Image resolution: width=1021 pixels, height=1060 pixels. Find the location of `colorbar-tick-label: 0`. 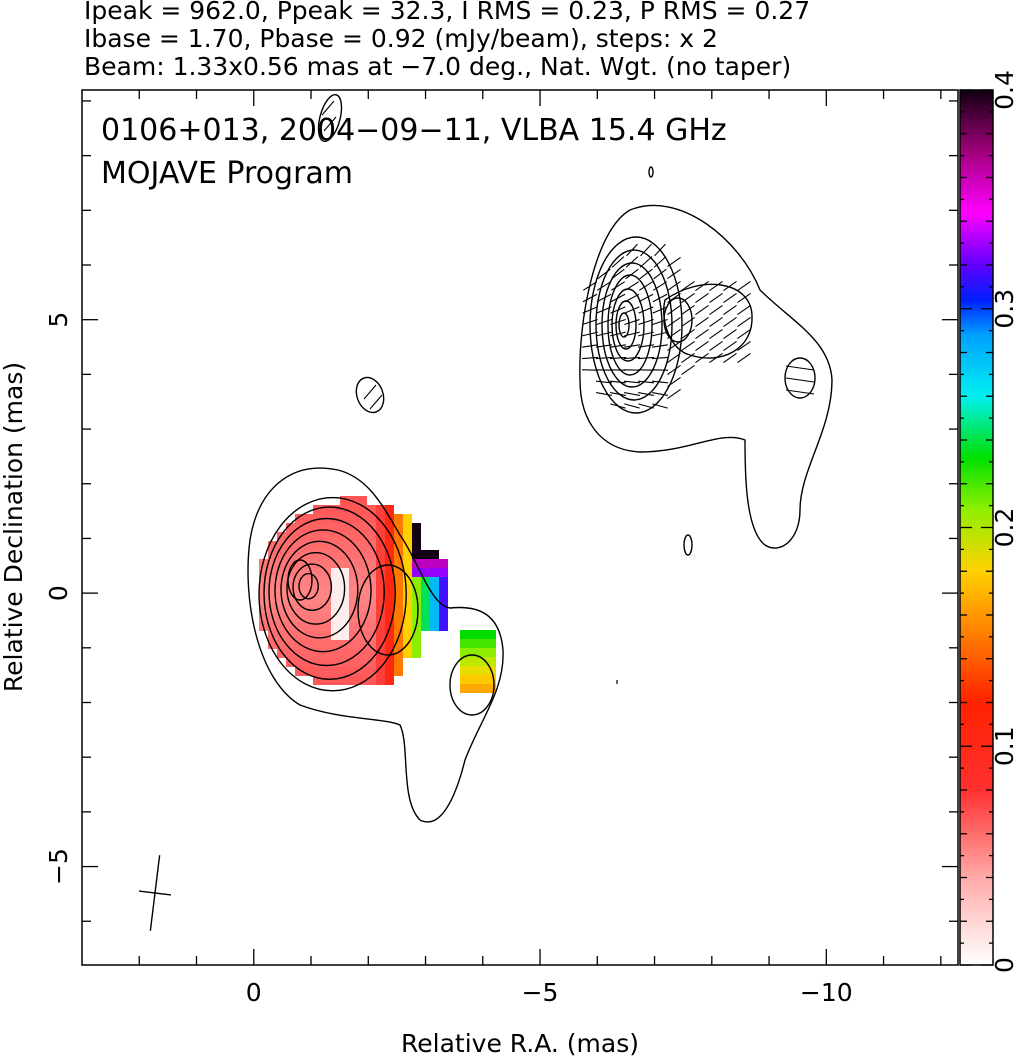

colorbar-tick-label: 0 is located at coordinates (1004, 965).